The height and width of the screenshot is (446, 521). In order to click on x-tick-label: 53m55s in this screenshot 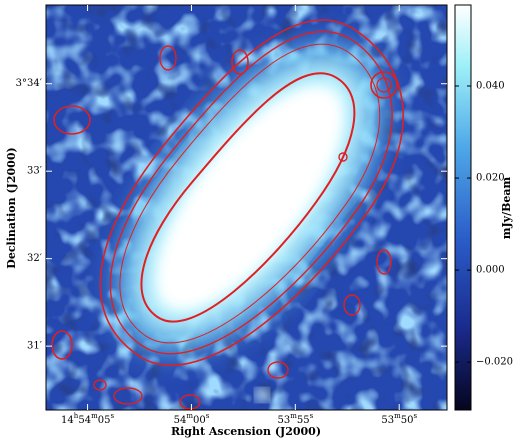, I will do `click(295, 419)`.